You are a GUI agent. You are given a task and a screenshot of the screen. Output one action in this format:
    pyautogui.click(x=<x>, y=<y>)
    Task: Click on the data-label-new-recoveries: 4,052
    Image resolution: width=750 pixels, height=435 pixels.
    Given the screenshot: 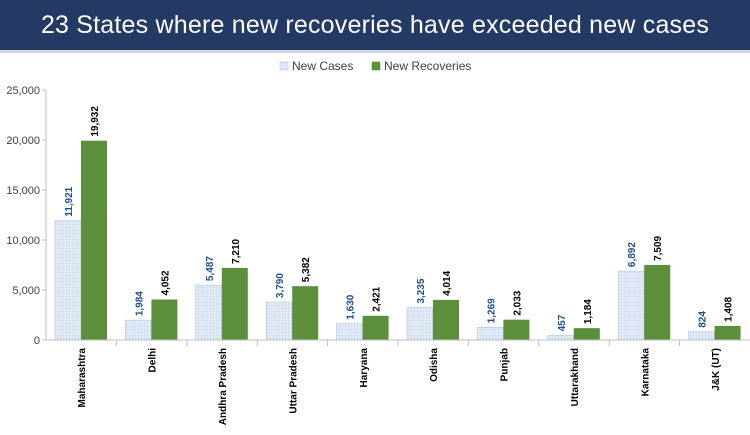 What is the action you would take?
    pyautogui.click(x=165, y=282)
    